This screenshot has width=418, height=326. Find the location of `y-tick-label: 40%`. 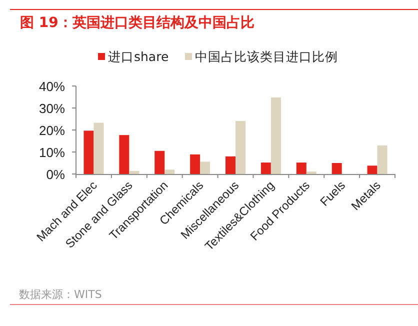

y-tick-label: 40% is located at coordinates (52, 86).